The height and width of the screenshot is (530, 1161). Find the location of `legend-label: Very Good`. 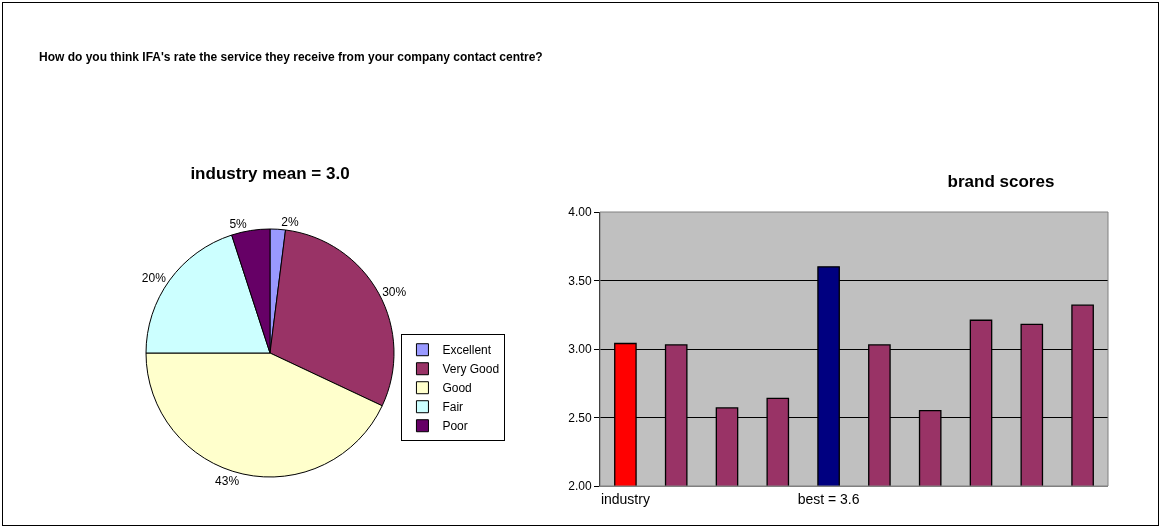

legend-label: Very Good is located at coordinates (471, 369).